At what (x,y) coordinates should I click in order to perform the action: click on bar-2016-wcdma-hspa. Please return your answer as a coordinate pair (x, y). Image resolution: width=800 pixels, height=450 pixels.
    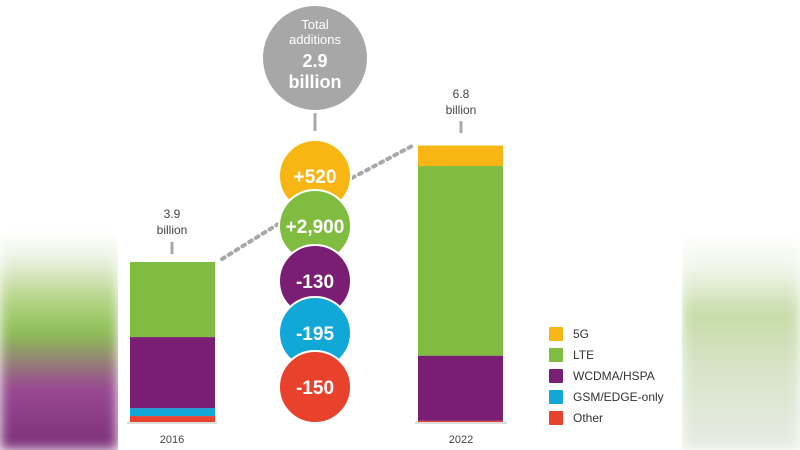
    Looking at the image, I should click on (172, 373).